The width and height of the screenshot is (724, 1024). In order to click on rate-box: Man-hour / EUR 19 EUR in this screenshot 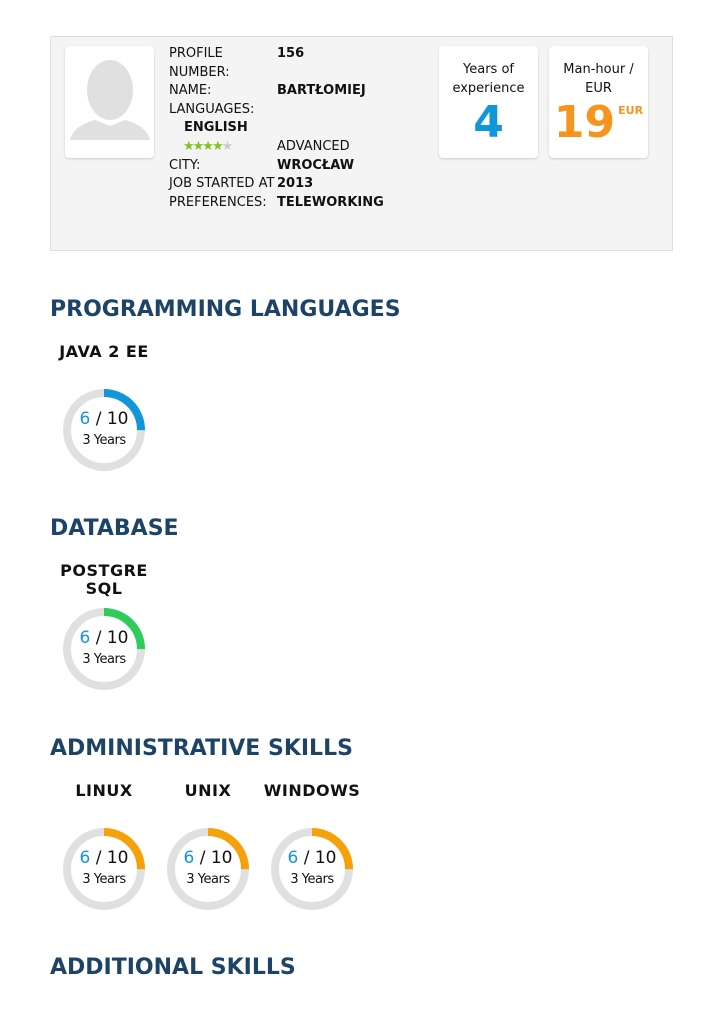, I will do `click(598, 102)`.